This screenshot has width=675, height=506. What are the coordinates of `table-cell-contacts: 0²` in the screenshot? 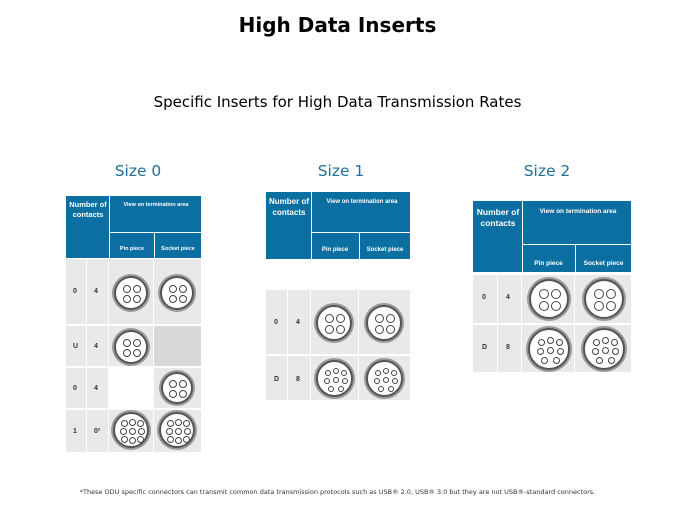 It's located at (97, 431).